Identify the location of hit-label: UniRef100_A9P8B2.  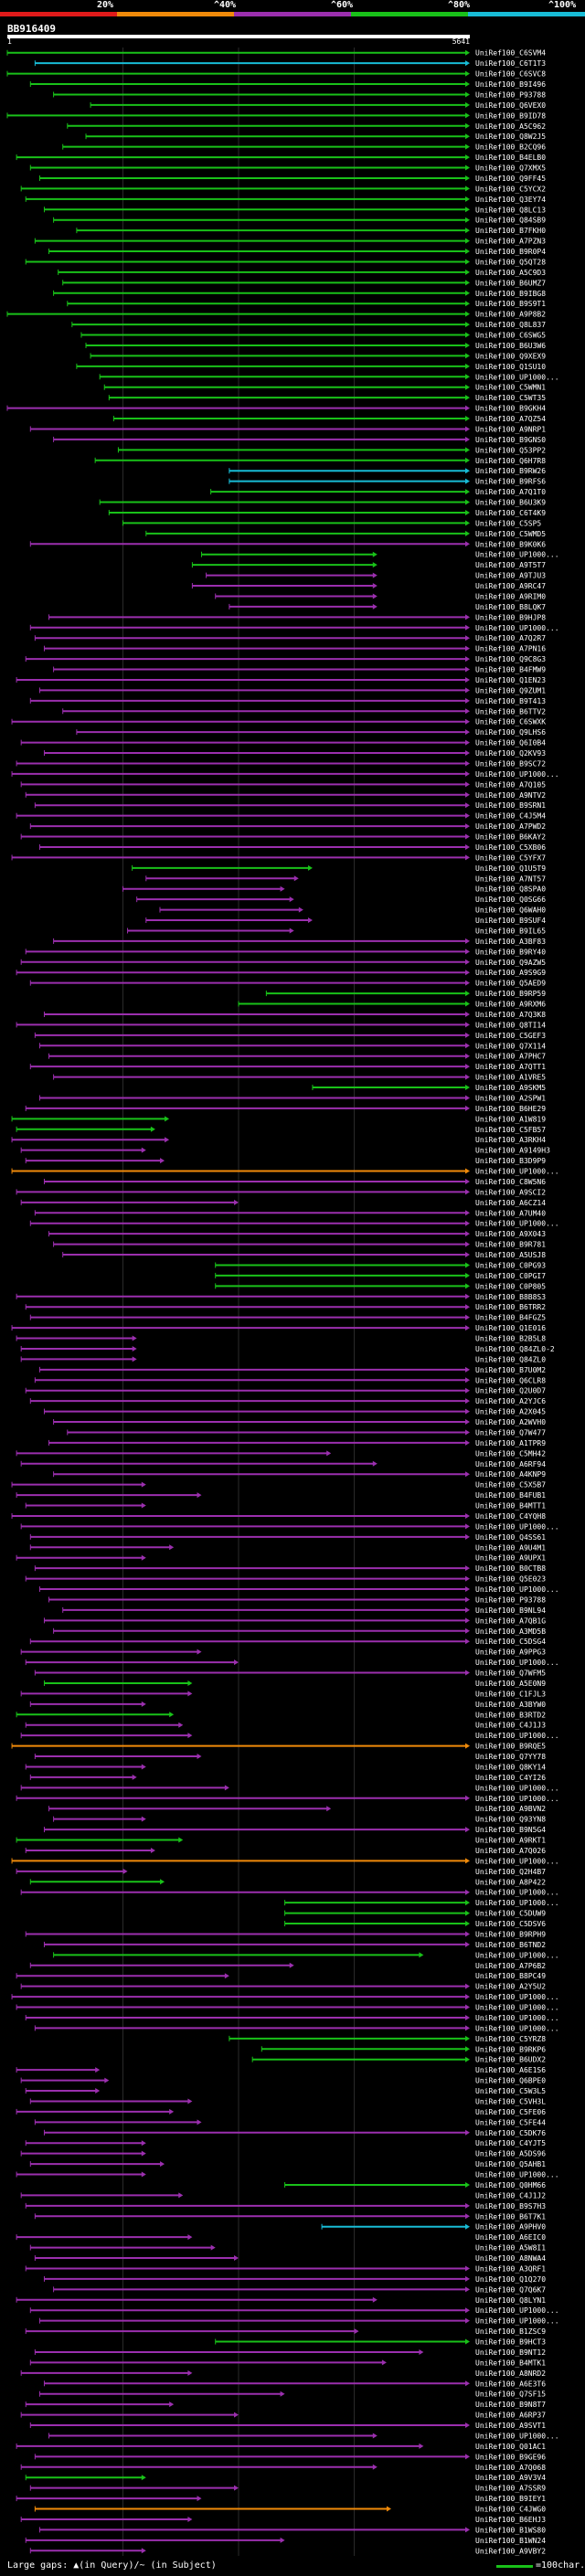
(511, 315).